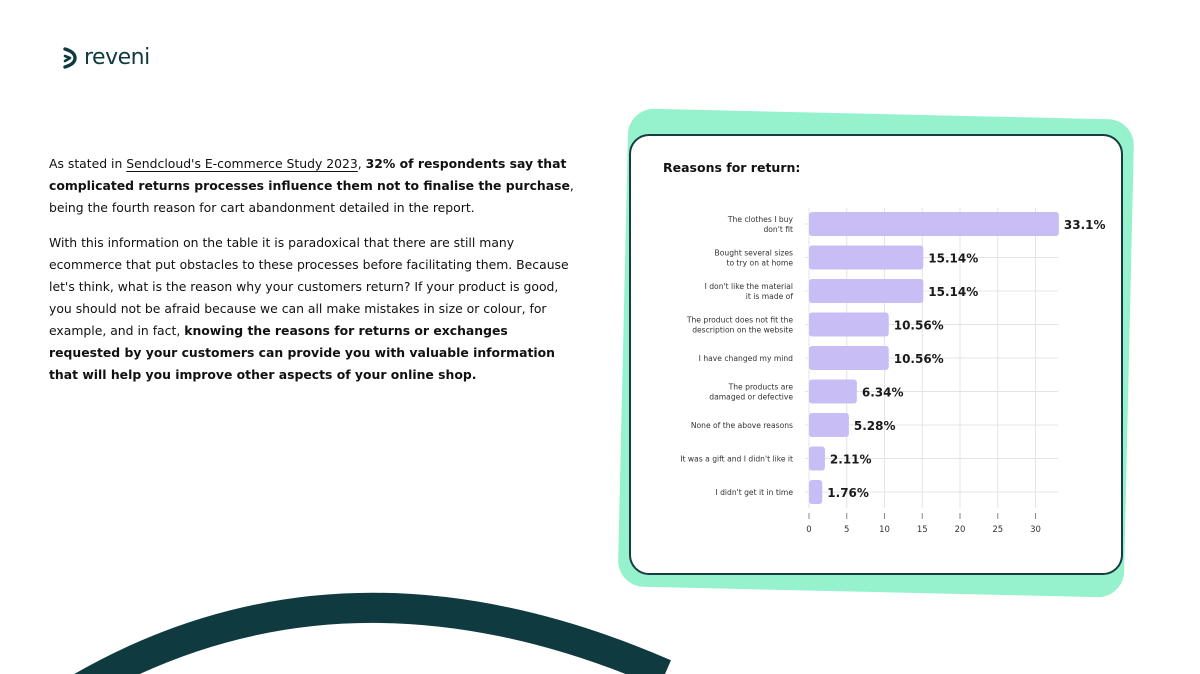 The image size is (1200, 674). I want to click on x-tick-label: 10, so click(884, 530).